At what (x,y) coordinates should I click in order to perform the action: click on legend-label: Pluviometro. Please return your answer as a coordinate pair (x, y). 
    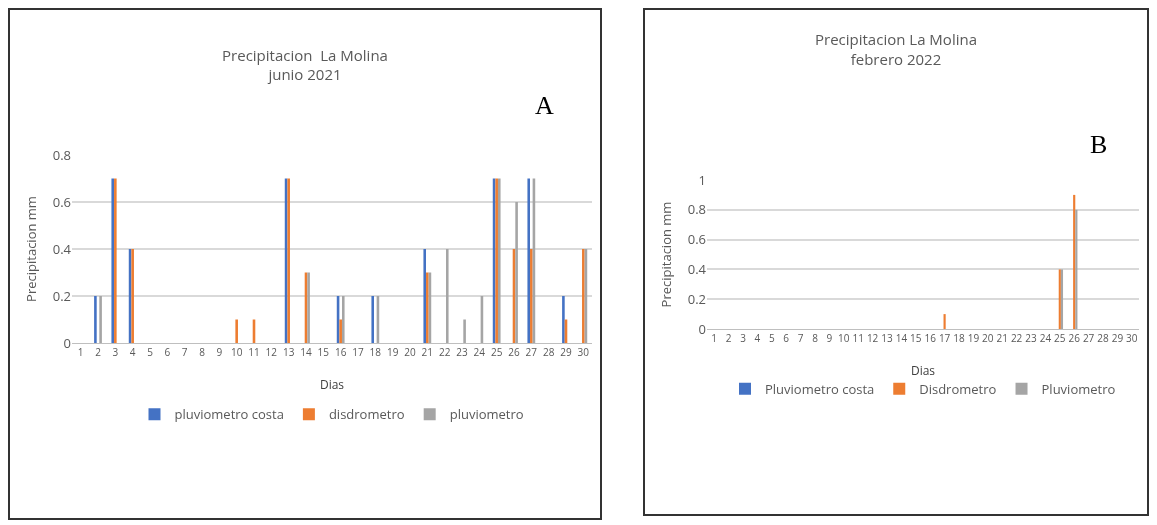
    Looking at the image, I should click on (1078, 388).